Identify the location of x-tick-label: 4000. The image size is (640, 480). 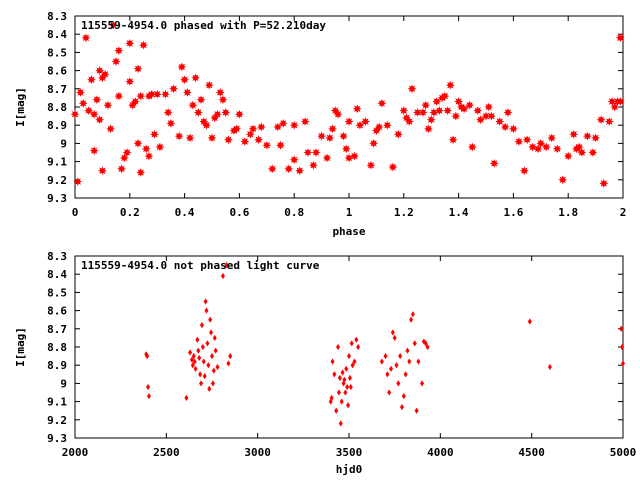
(440, 452).